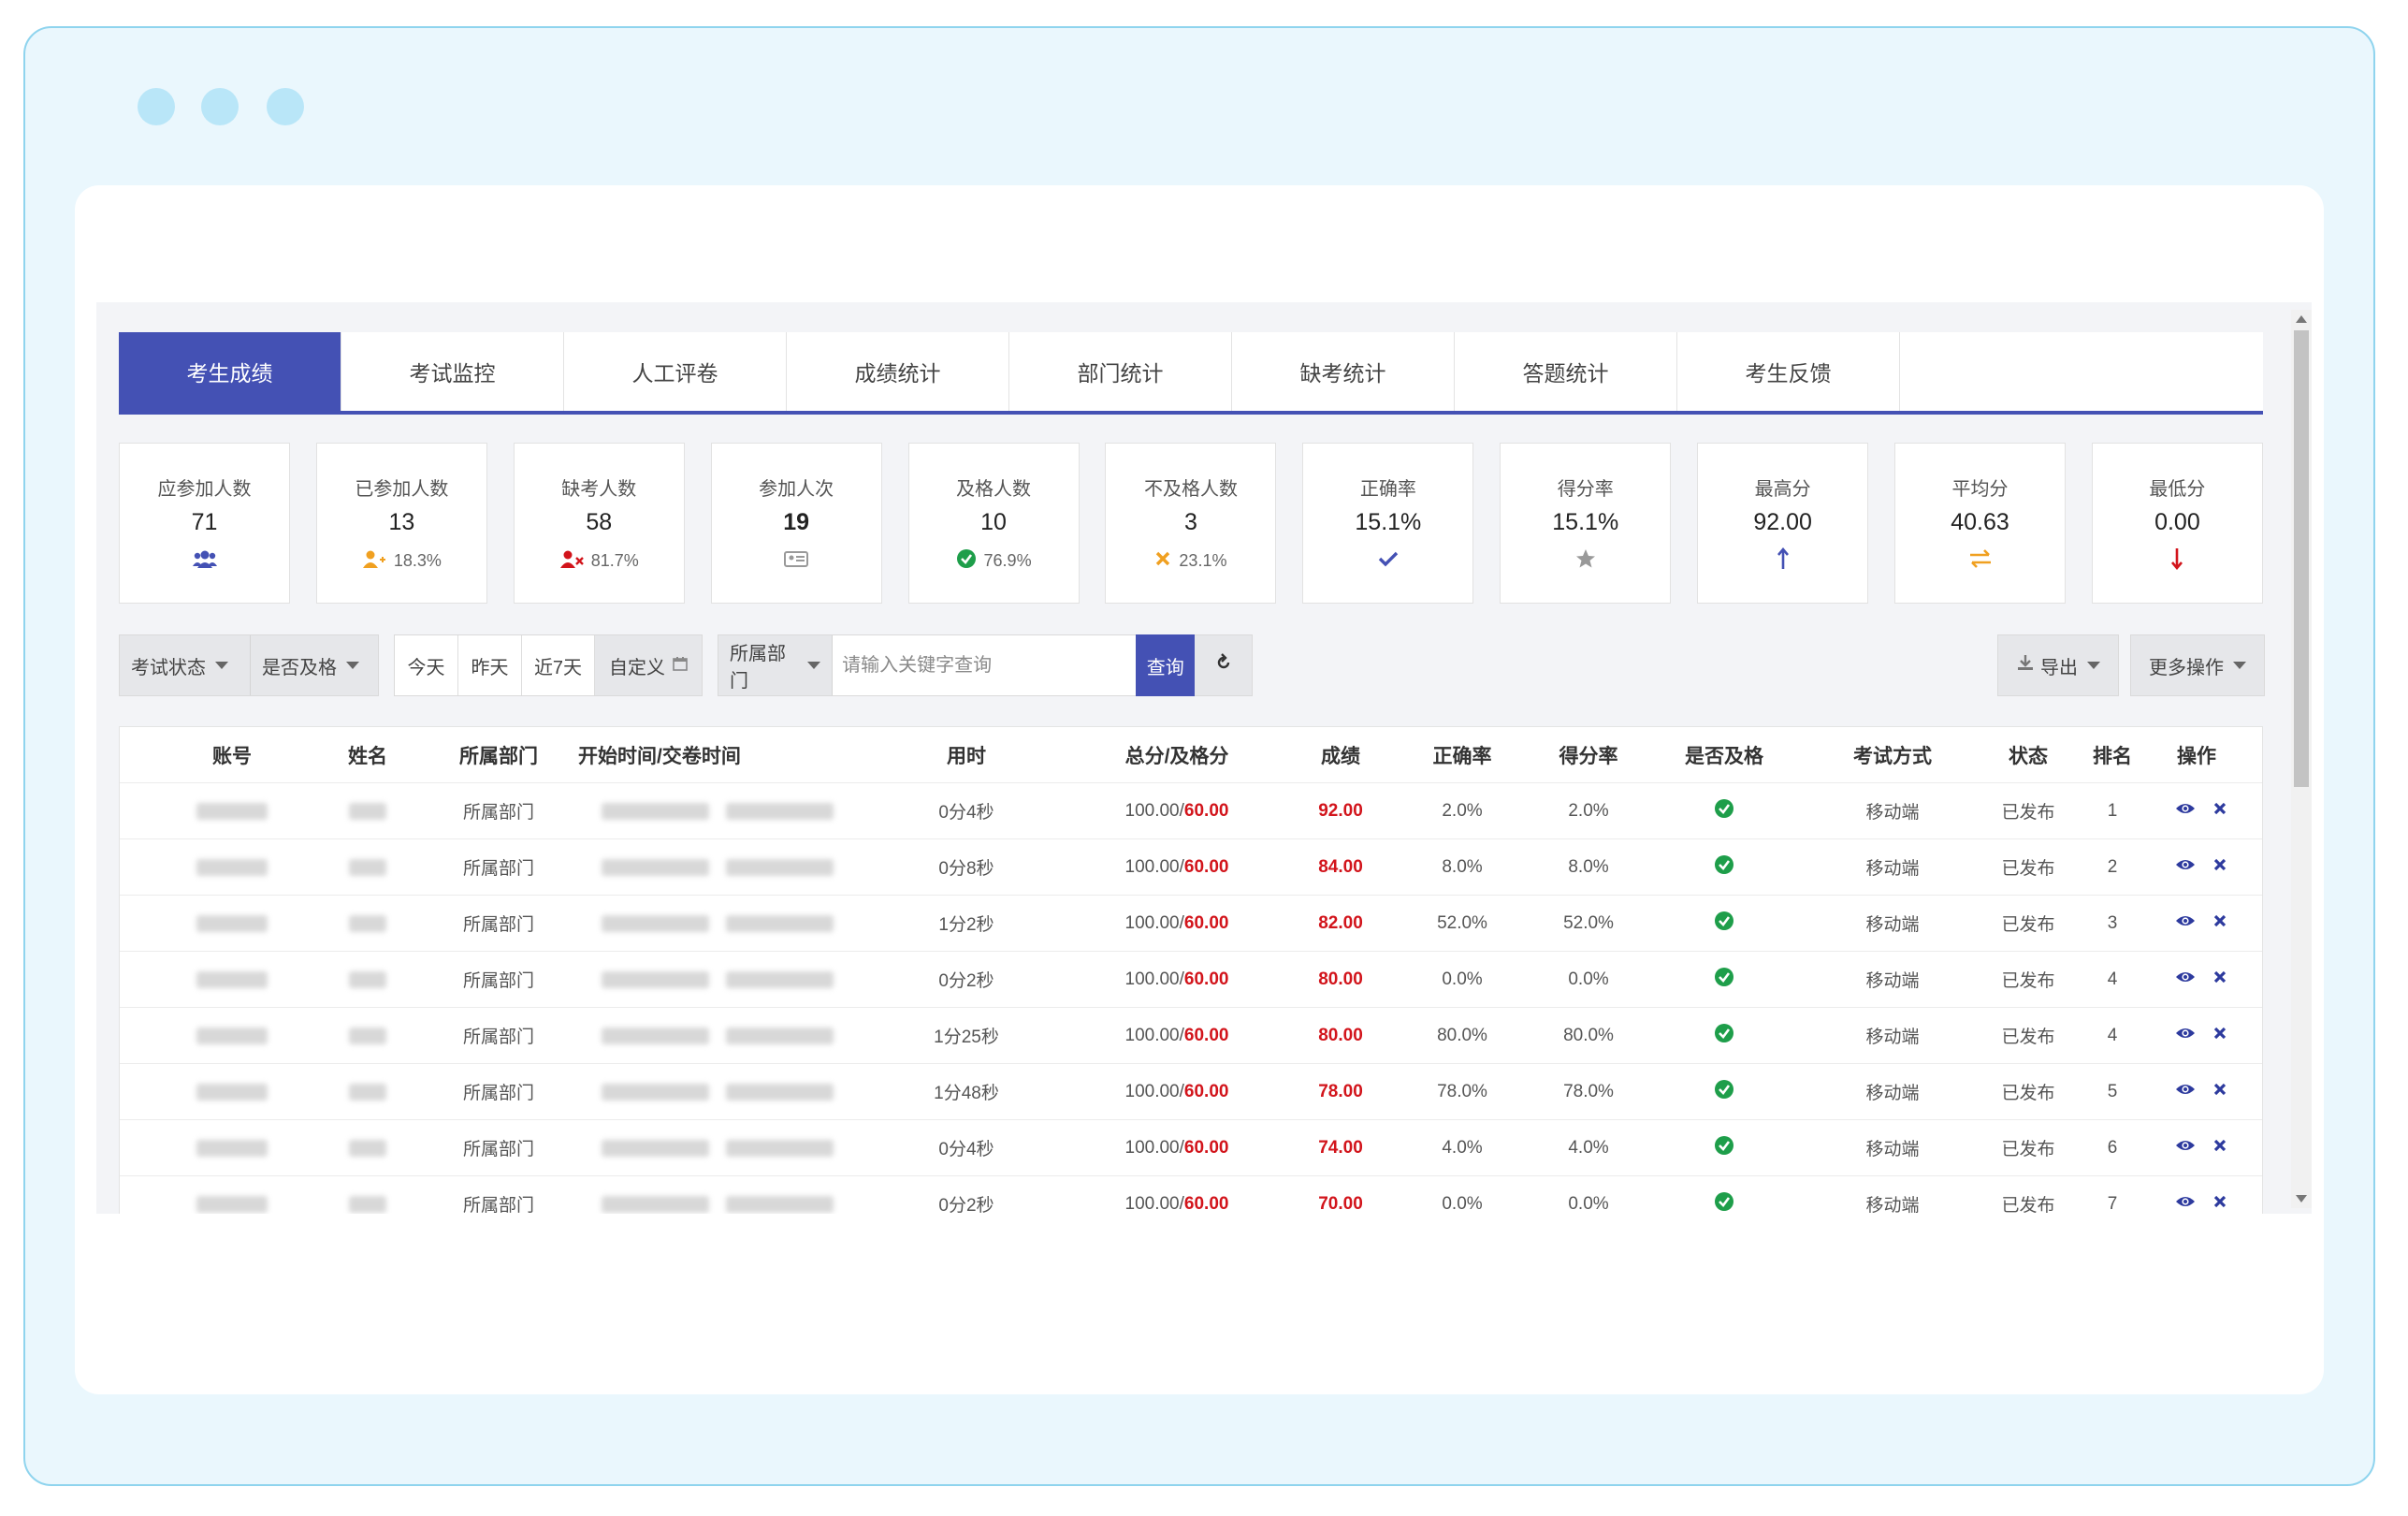  What do you see at coordinates (681, 666) in the screenshot?
I see `calendar-icon` at bounding box center [681, 666].